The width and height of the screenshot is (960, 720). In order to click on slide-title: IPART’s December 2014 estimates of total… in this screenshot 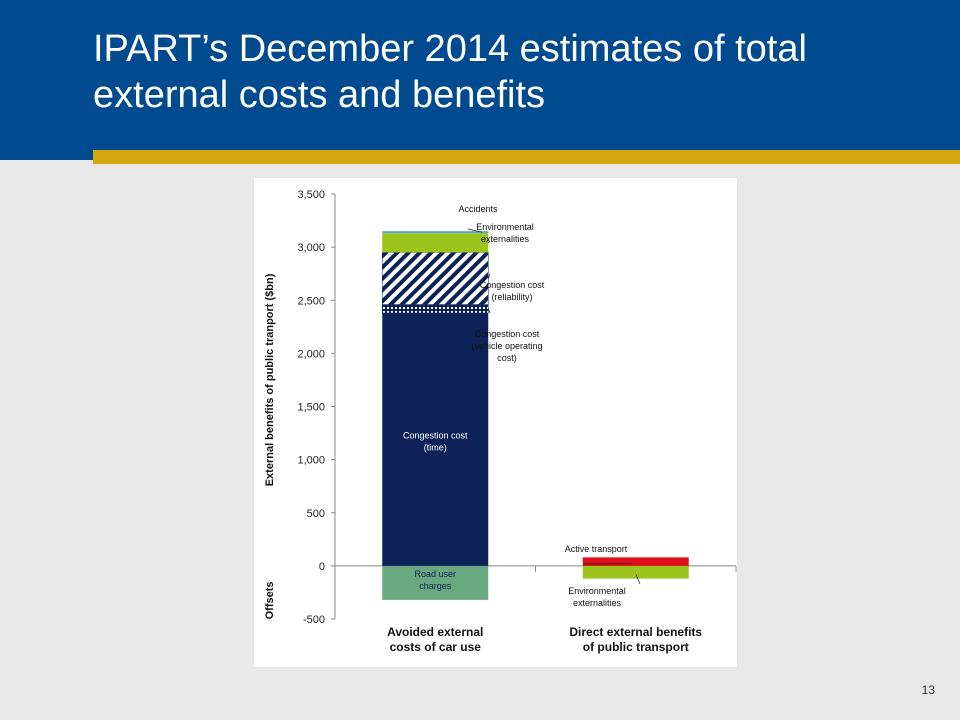, I will do `click(450, 72)`.